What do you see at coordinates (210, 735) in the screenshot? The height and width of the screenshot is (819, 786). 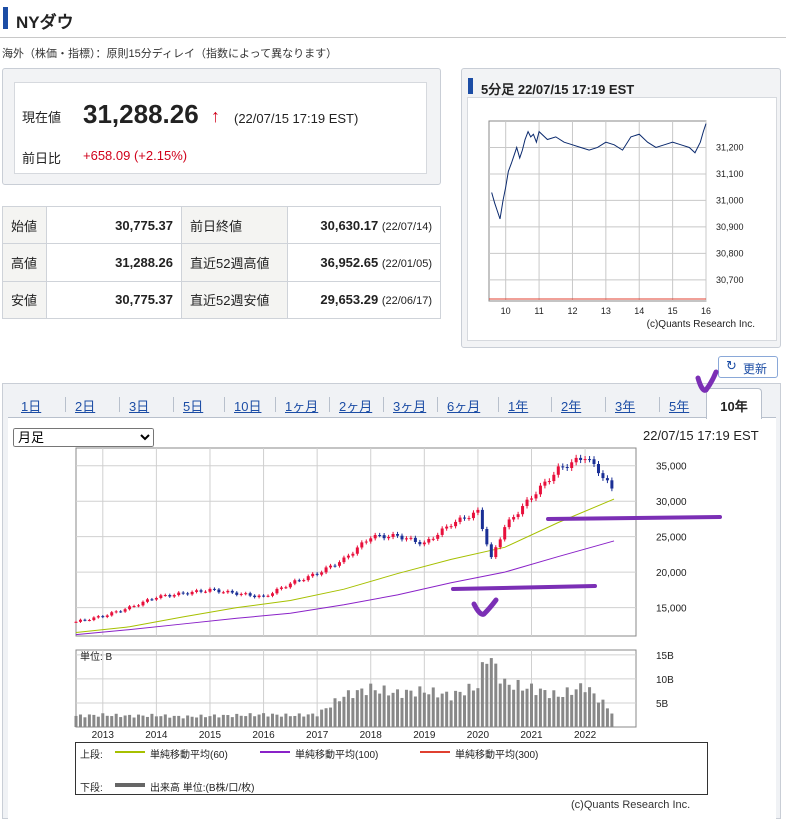 I see `year-tick: 2015` at bounding box center [210, 735].